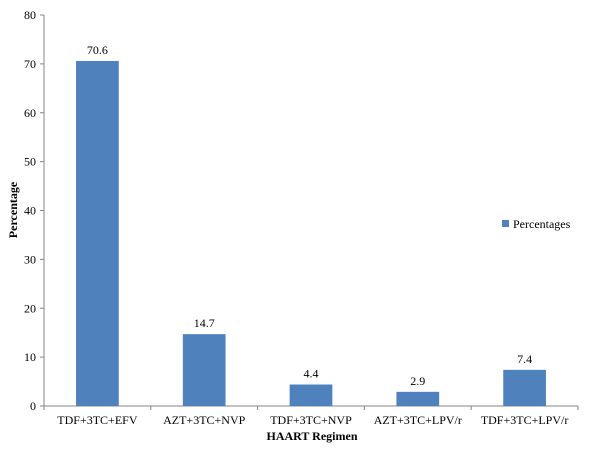 Image resolution: width=600 pixels, height=453 pixels. Describe the element at coordinates (204, 323) in the screenshot. I see `data-label: 14.7` at that location.